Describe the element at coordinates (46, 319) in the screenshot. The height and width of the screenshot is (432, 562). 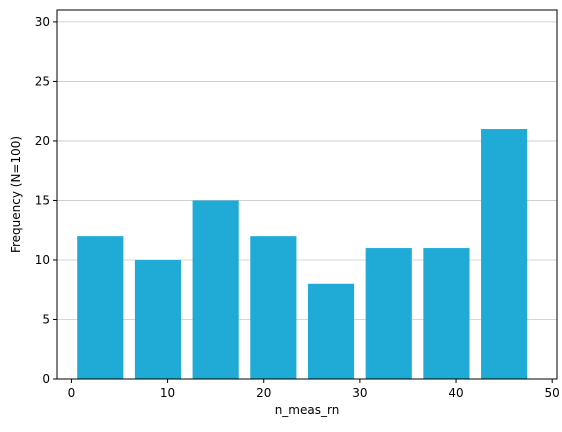
I see `y-tick-label-5: 5` at that location.